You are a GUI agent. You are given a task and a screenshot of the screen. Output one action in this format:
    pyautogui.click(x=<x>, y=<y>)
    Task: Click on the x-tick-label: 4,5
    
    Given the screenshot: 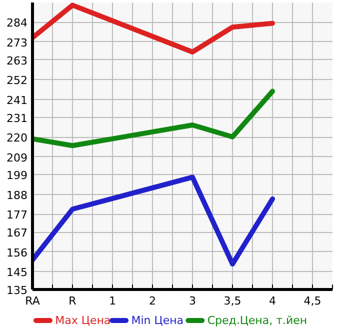 What is the action you would take?
    pyautogui.click(x=313, y=301)
    